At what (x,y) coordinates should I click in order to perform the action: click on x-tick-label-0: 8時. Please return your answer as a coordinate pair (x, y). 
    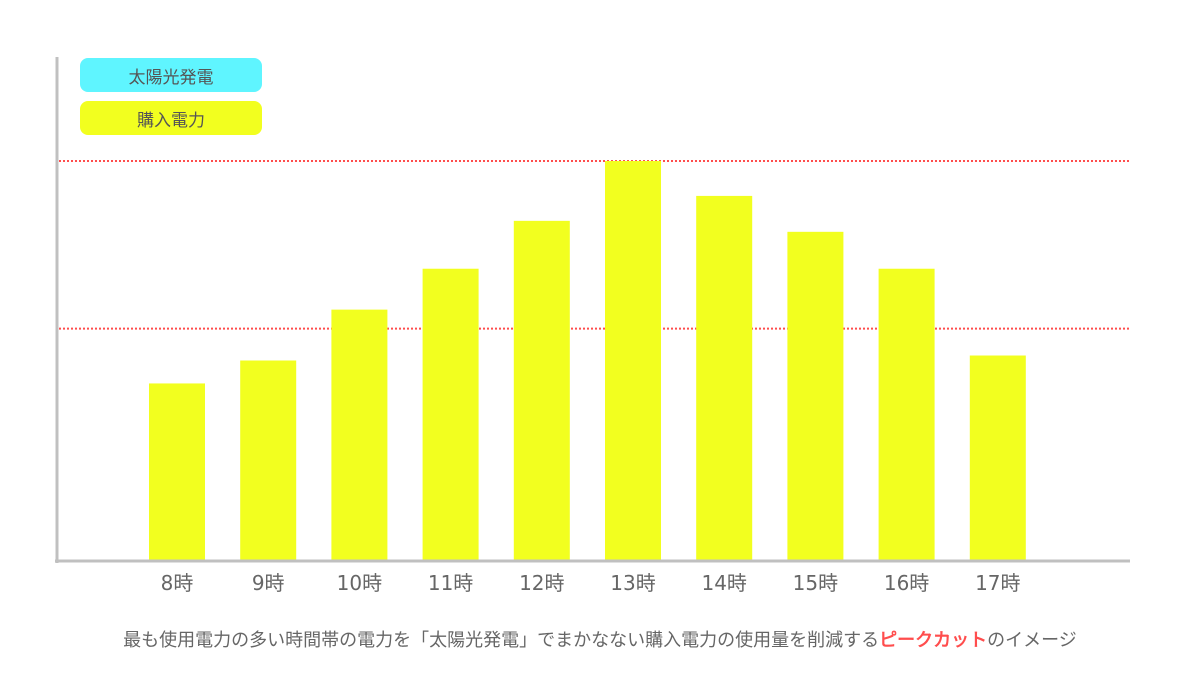
    Looking at the image, I should click on (177, 583).